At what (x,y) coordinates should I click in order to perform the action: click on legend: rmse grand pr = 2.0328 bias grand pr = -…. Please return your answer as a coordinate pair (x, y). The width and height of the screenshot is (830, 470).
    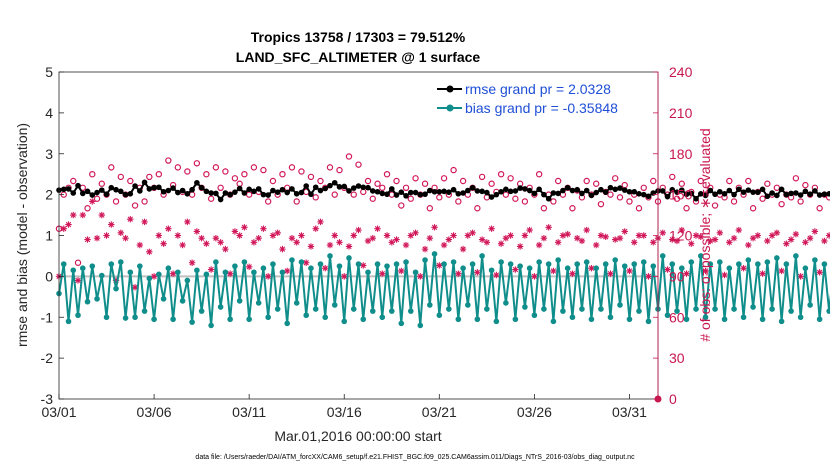
    Looking at the image, I should click on (541, 97).